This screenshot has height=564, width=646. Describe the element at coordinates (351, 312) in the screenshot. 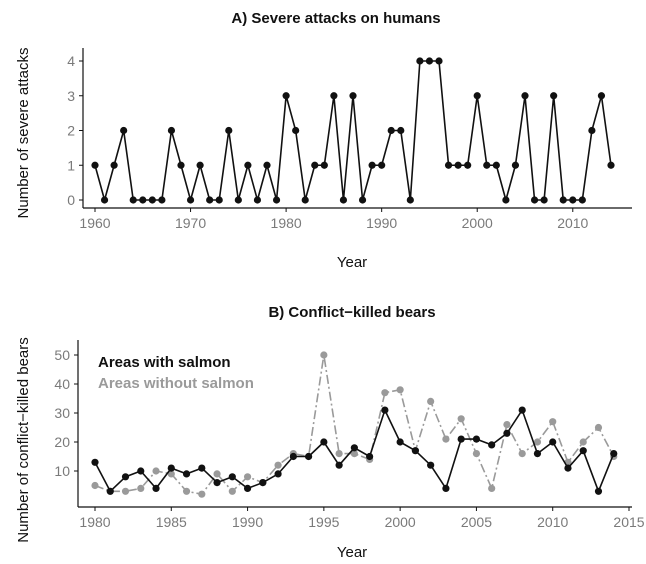

I see `panel-b-title: B) Conflict−killed bears` at that location.